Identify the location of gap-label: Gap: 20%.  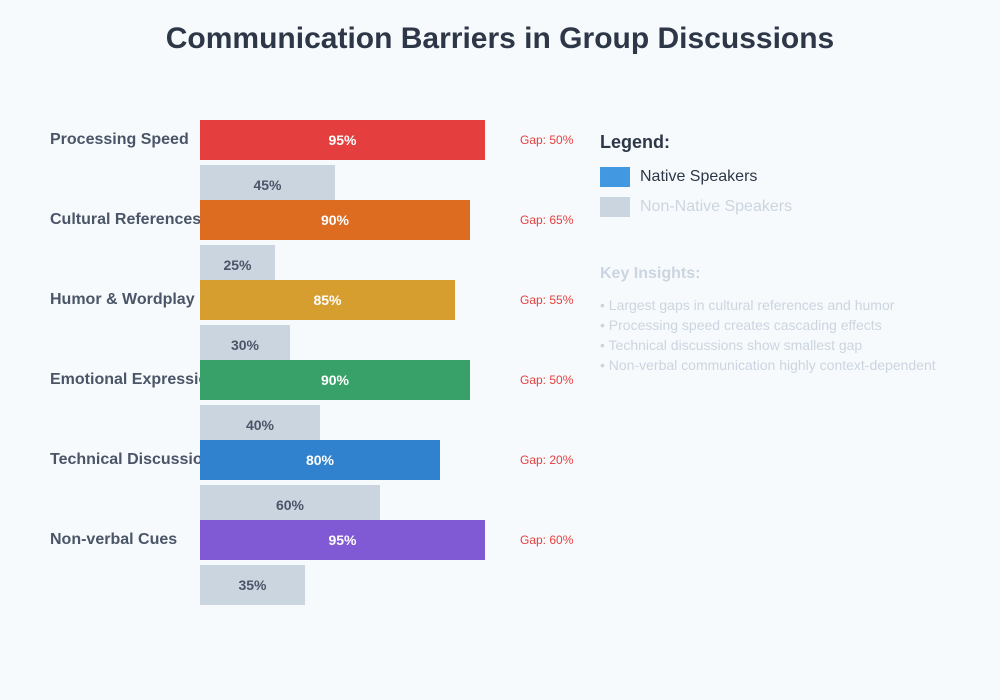
(547, 460).